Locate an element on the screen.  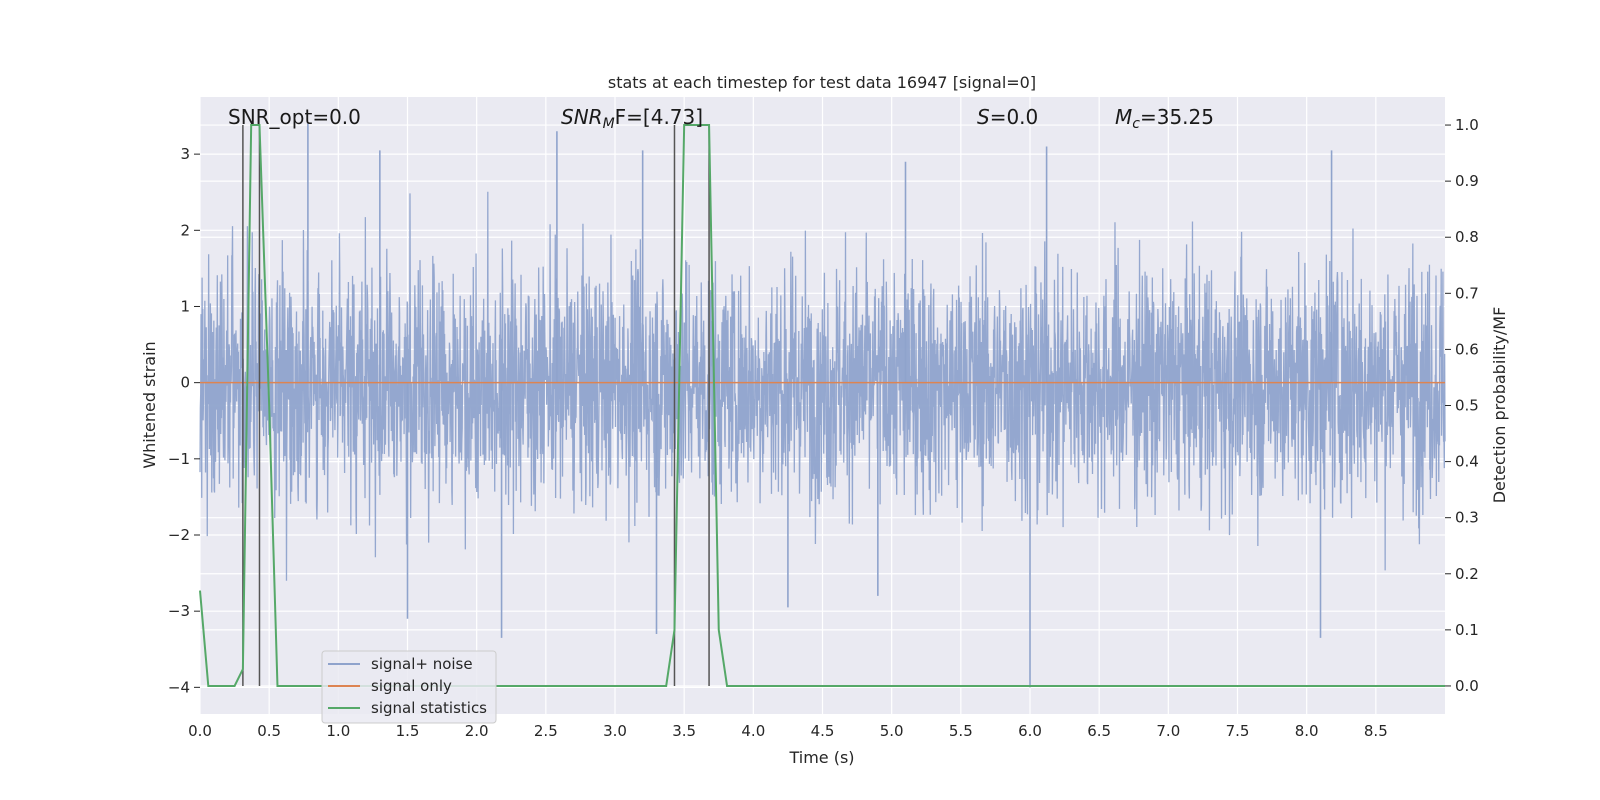
y-tick-label: 2 is located at coordinates (185, 230).